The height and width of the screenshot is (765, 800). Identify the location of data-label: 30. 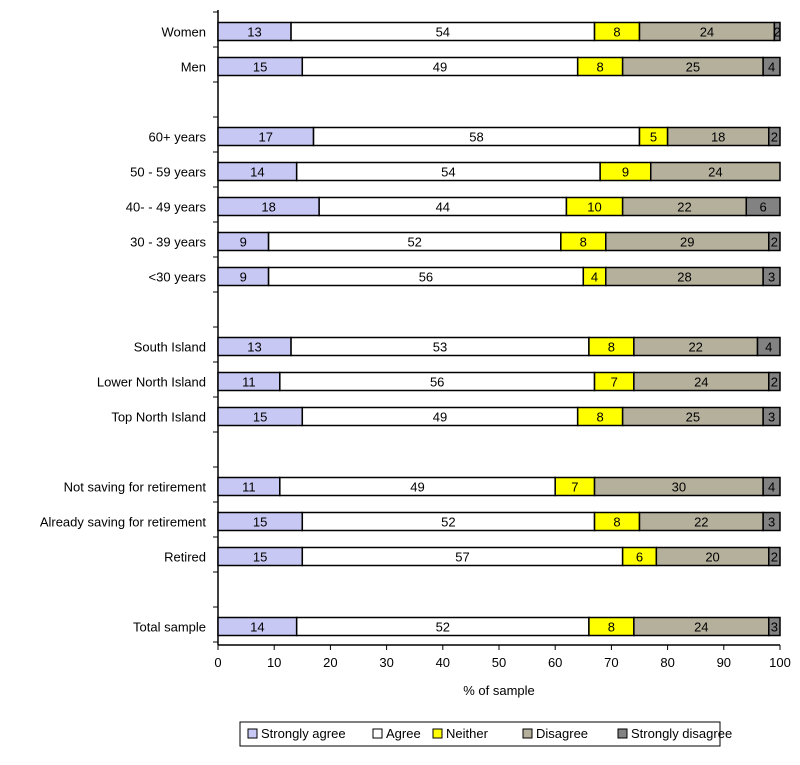
(679, 487).